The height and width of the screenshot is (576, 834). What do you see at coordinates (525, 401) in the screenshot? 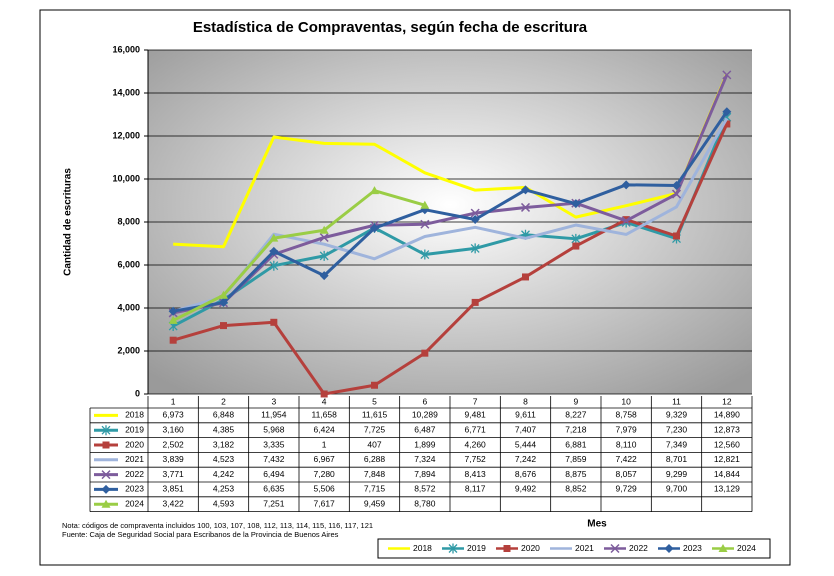
I see `x-tick-label: 8` at bounding box center [525, 401].